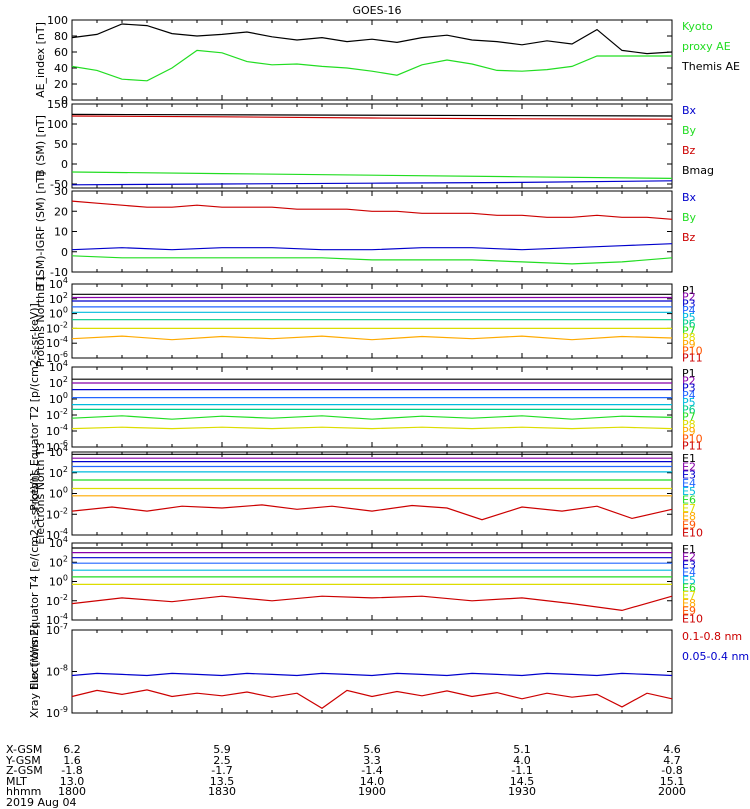 The height and width of the screenshot is (809, 750). Describe the element at coordinates (64, 100) in the screenshot. I see `y-tick-label: 0` at that location.